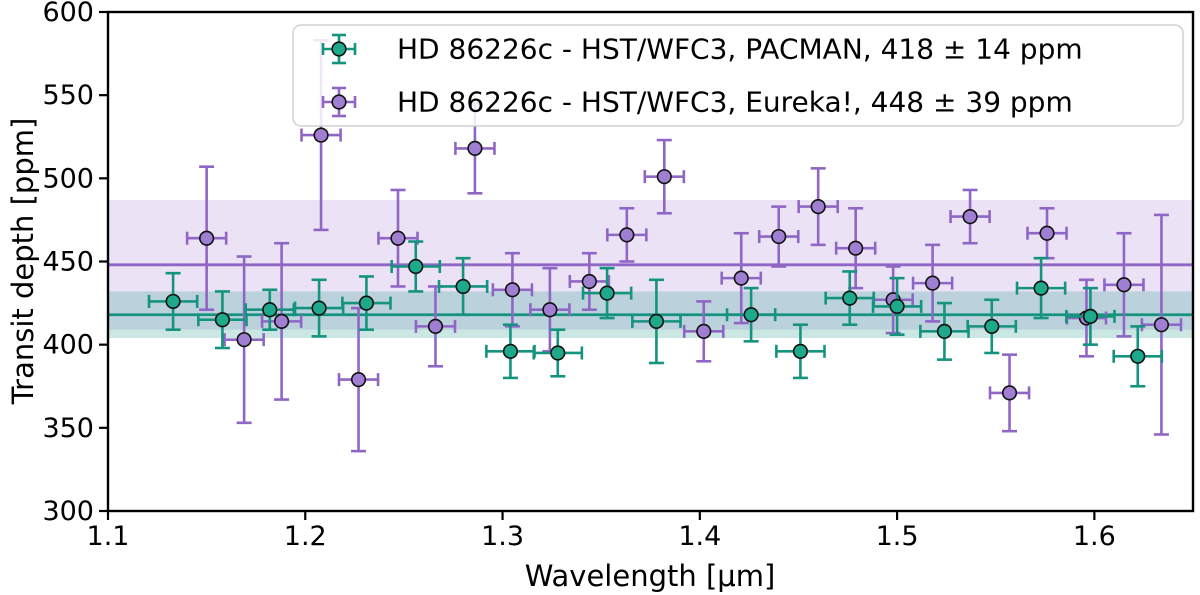 The width and height of the screenshot is (1200, 595). Describe the element at coordinates (23, 262) in the screenshot. I see `y-axis-label: Transit depth [ppm]` at that location.